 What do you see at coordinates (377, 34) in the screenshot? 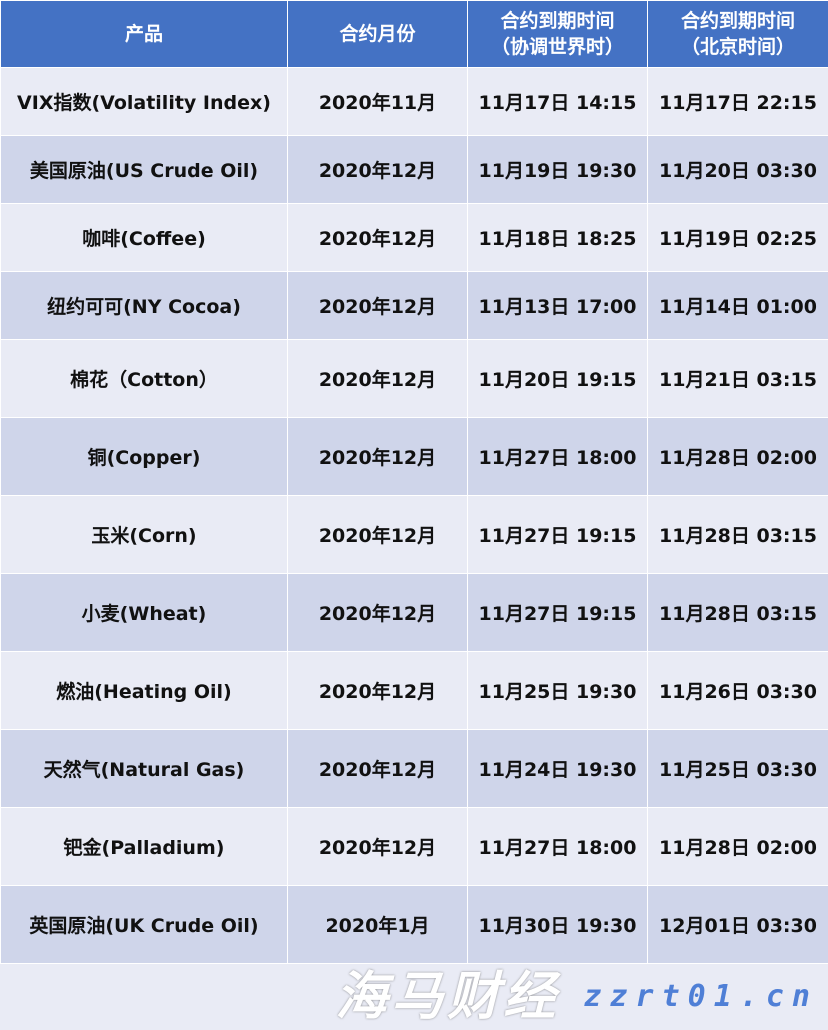
I see `header-month: 合约月份` at bounding box center [377, 34].